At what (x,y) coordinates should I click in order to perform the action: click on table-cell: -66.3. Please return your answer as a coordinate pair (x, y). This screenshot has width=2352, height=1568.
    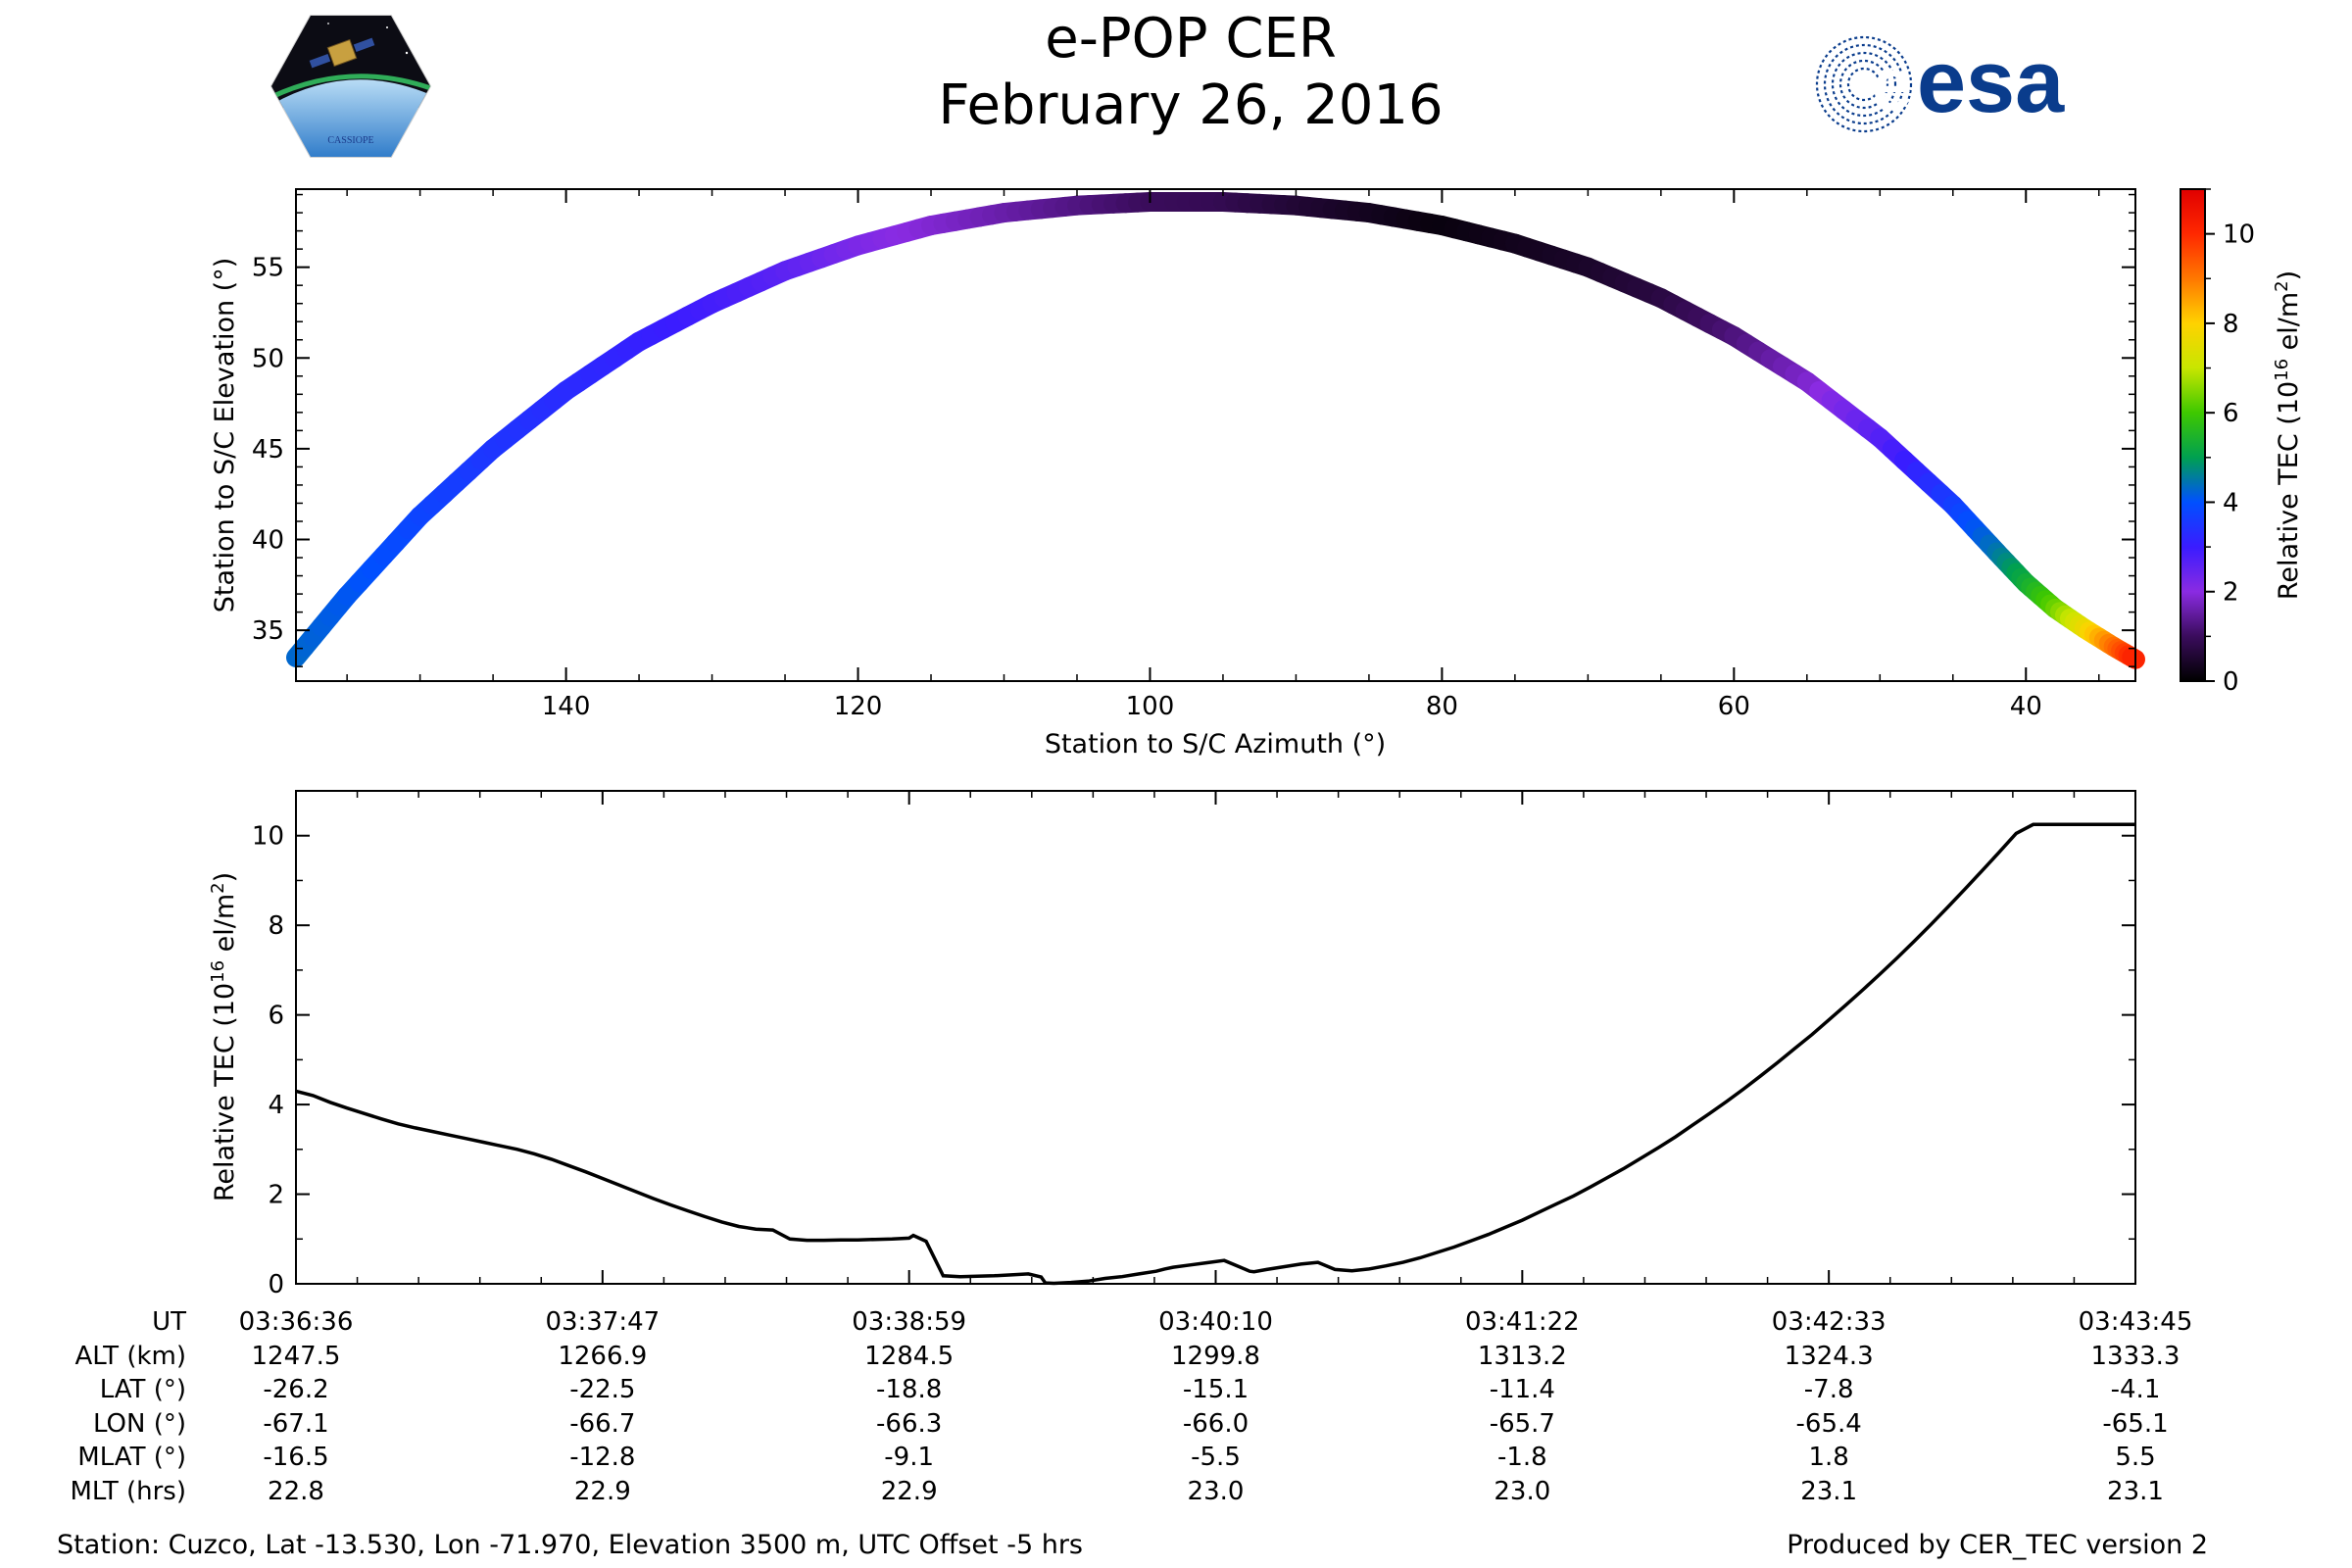
    Looking at the image, I should click on (909, 1424).